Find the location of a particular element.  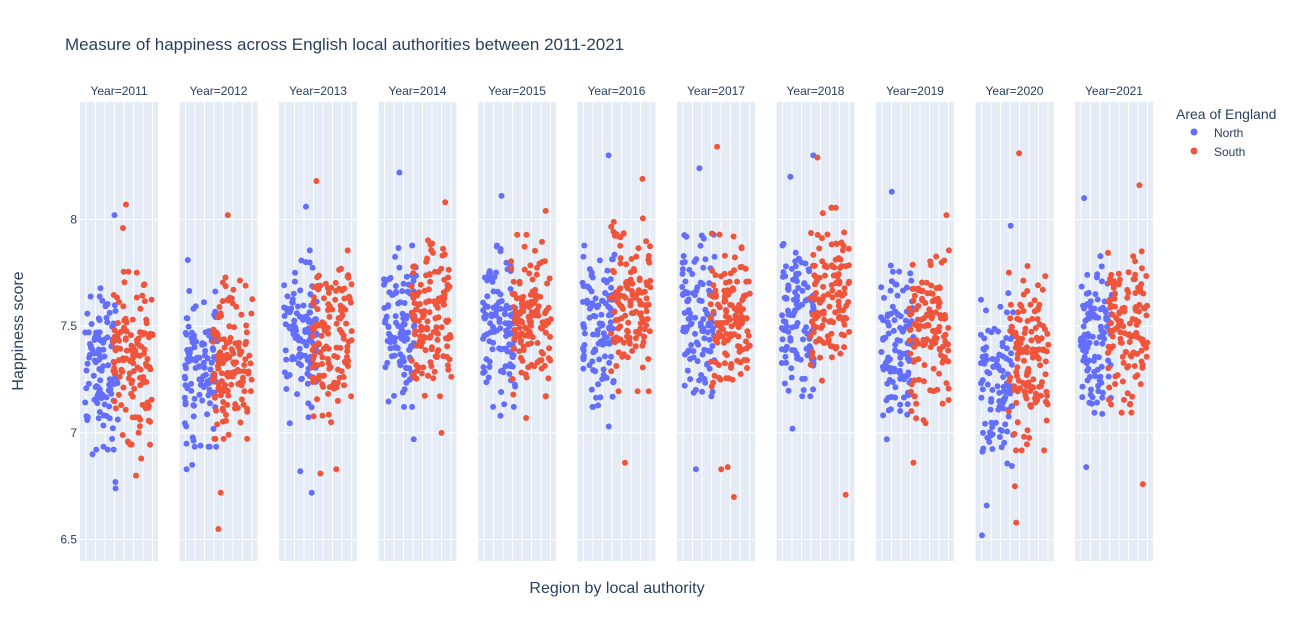

legend-title: Area of England is located at coordinates (1226, 114).